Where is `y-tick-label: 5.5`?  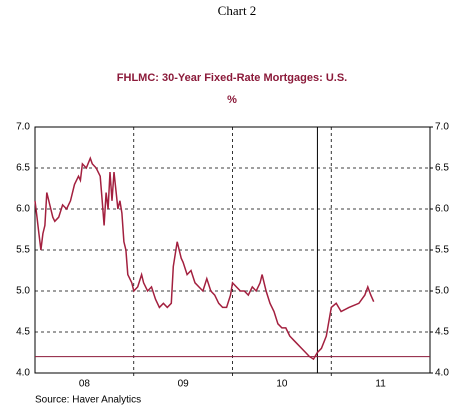 y-tick-label: 5.5 is located at coordinates (23, 250).